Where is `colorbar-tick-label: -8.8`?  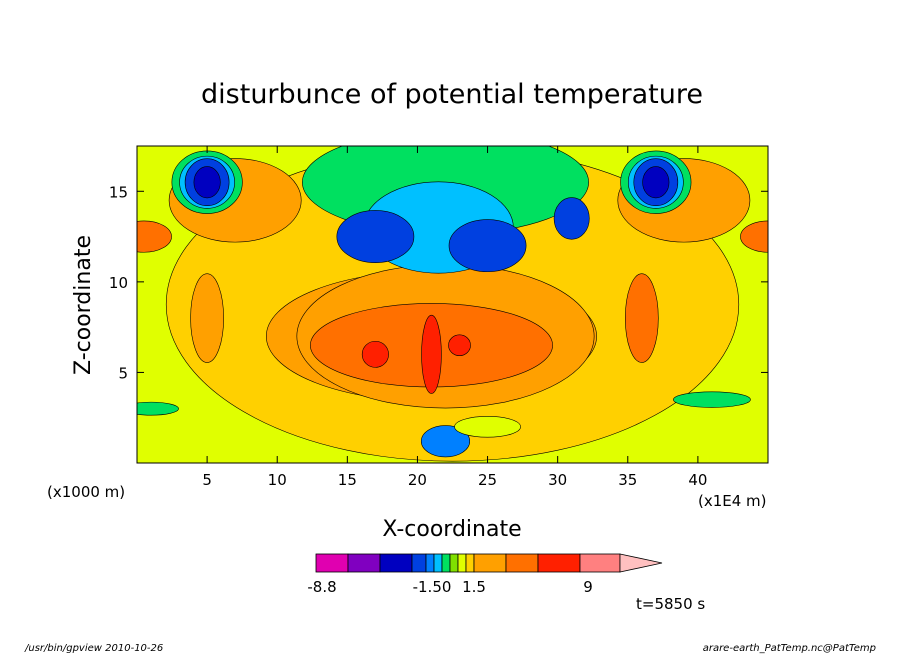 colorbar-tick-label: -8.8 is located at coordinates (321, 587).